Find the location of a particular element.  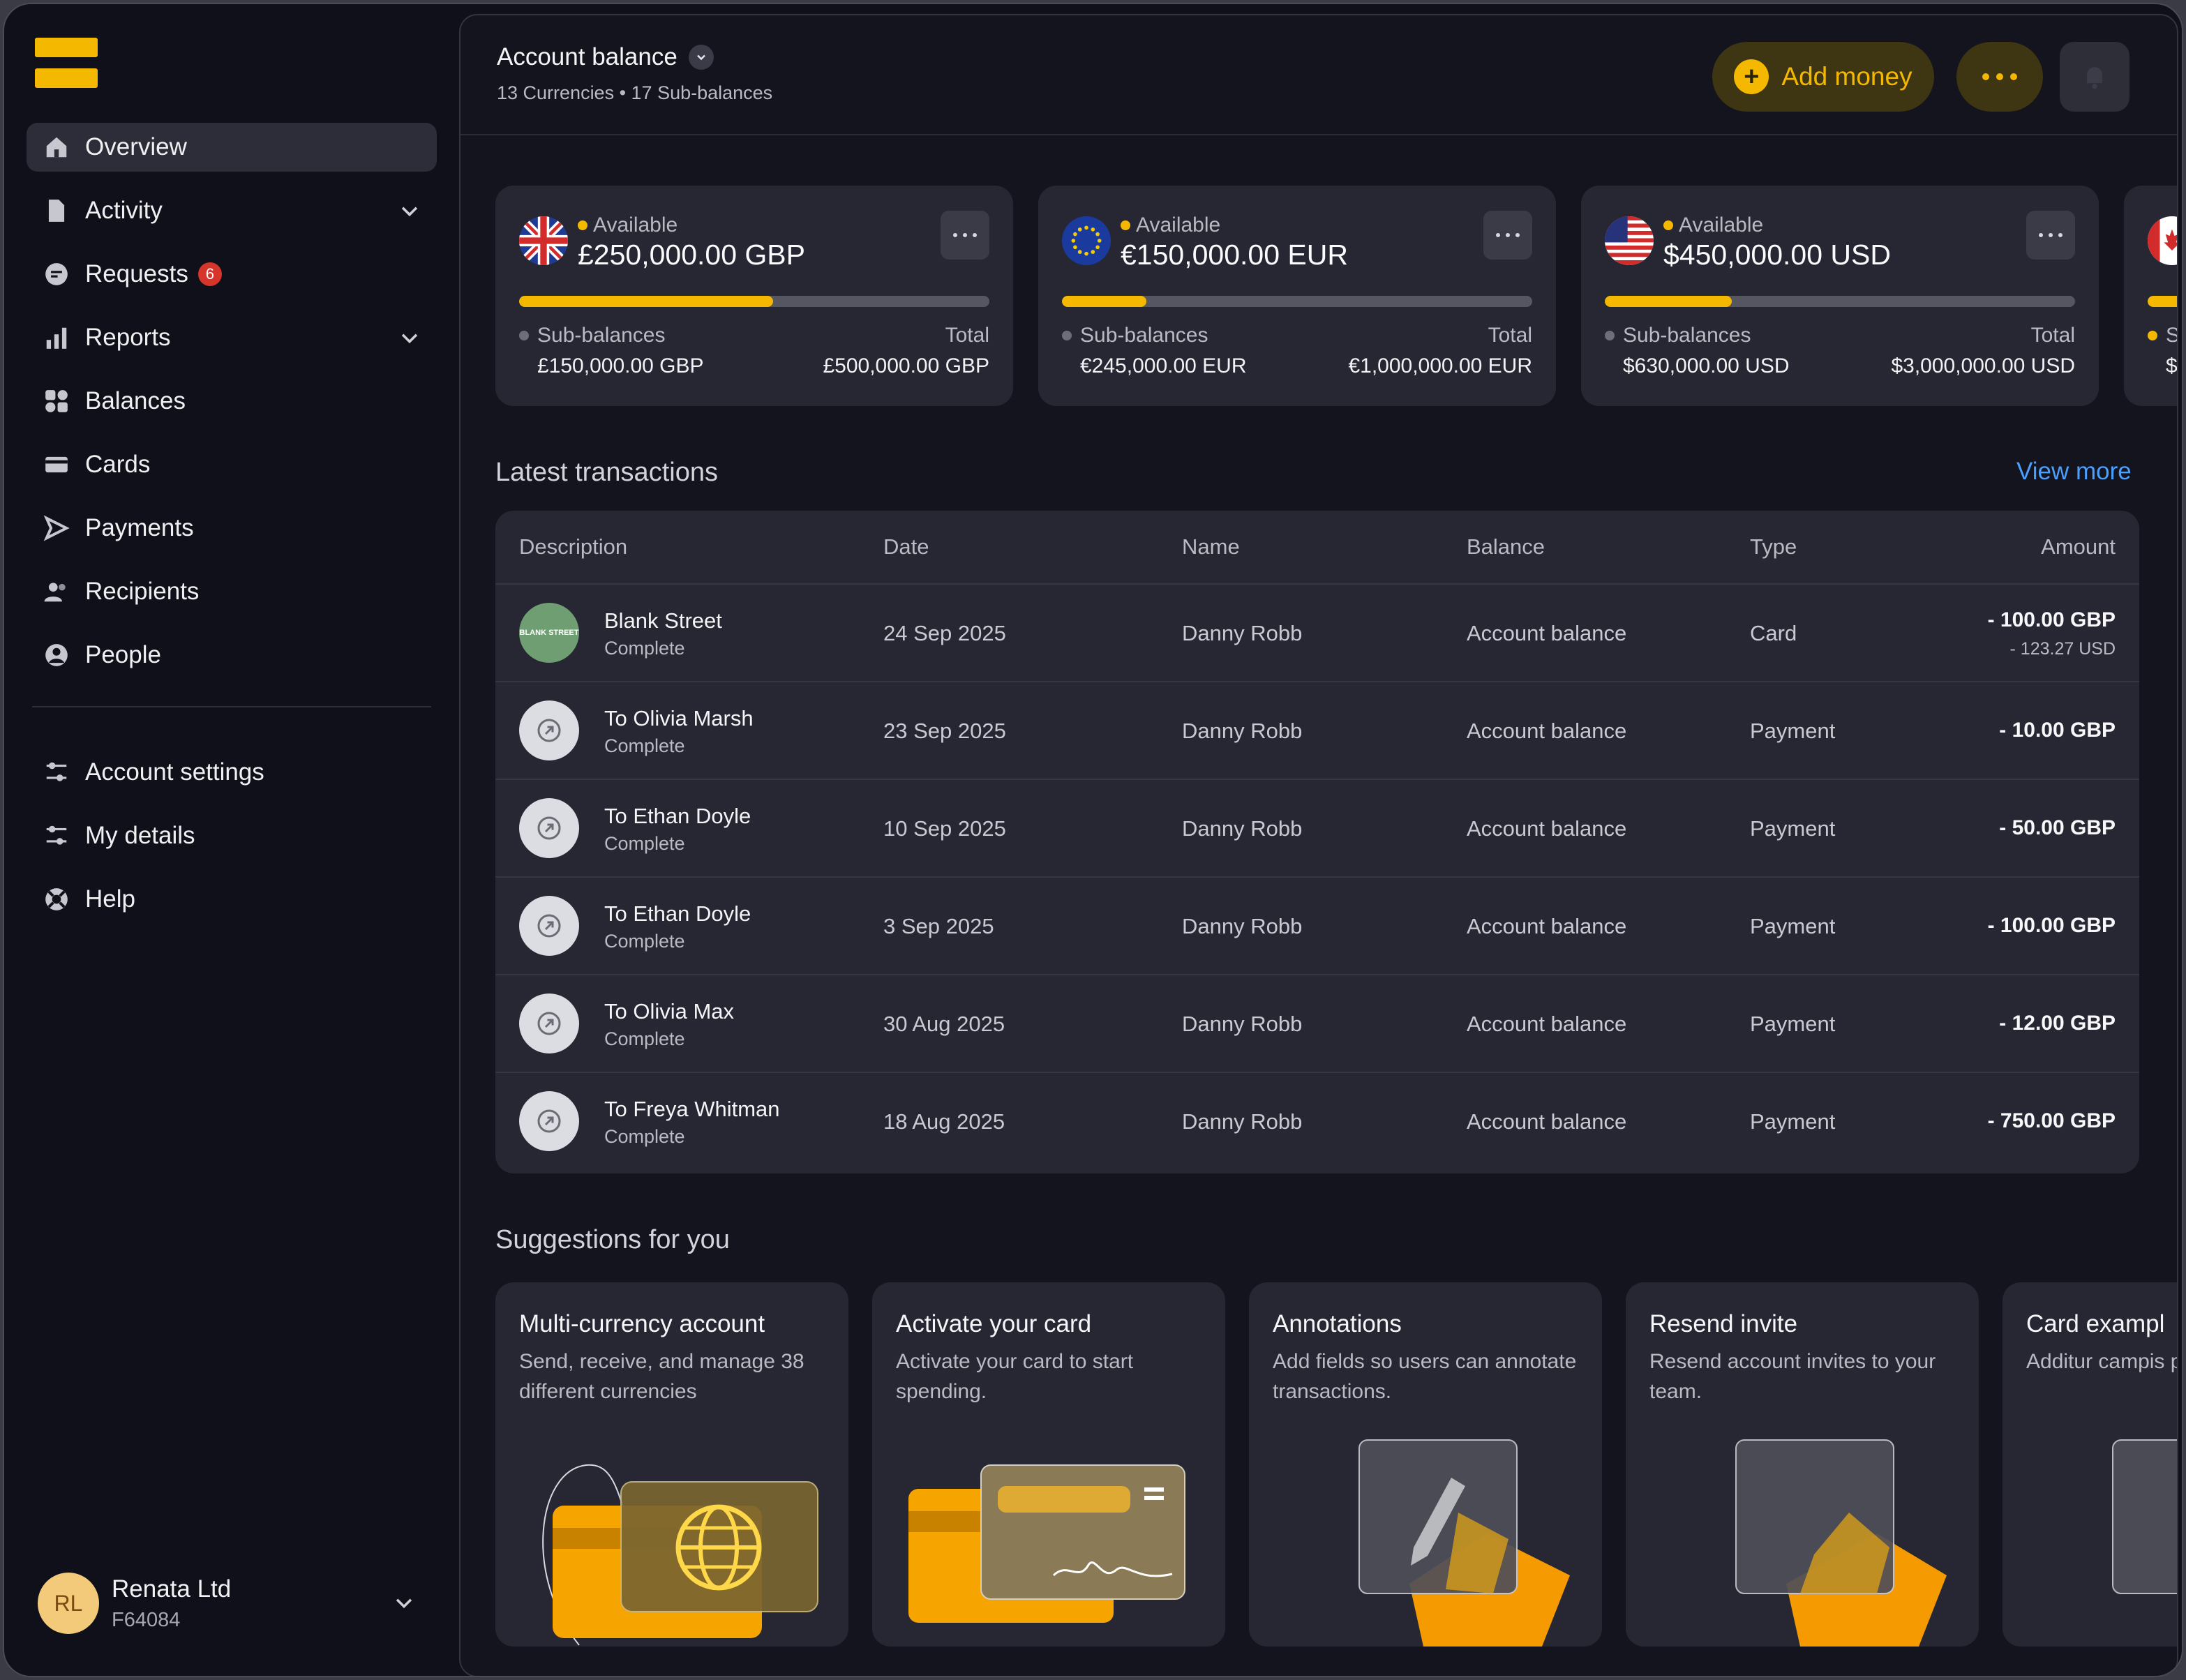

column-header: Name is located at coordinates (1211, 546).